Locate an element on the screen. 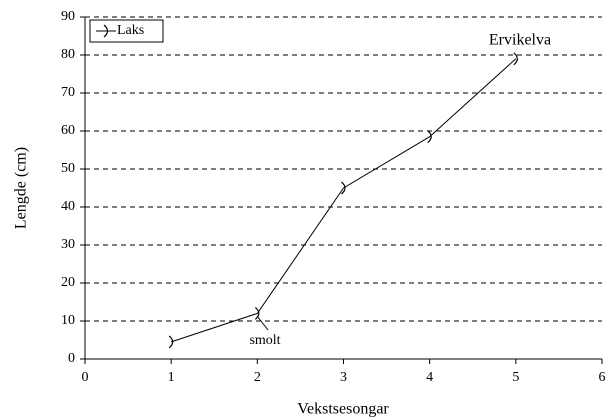  y-tick-label: 30 is located at coordinates (68, 244).